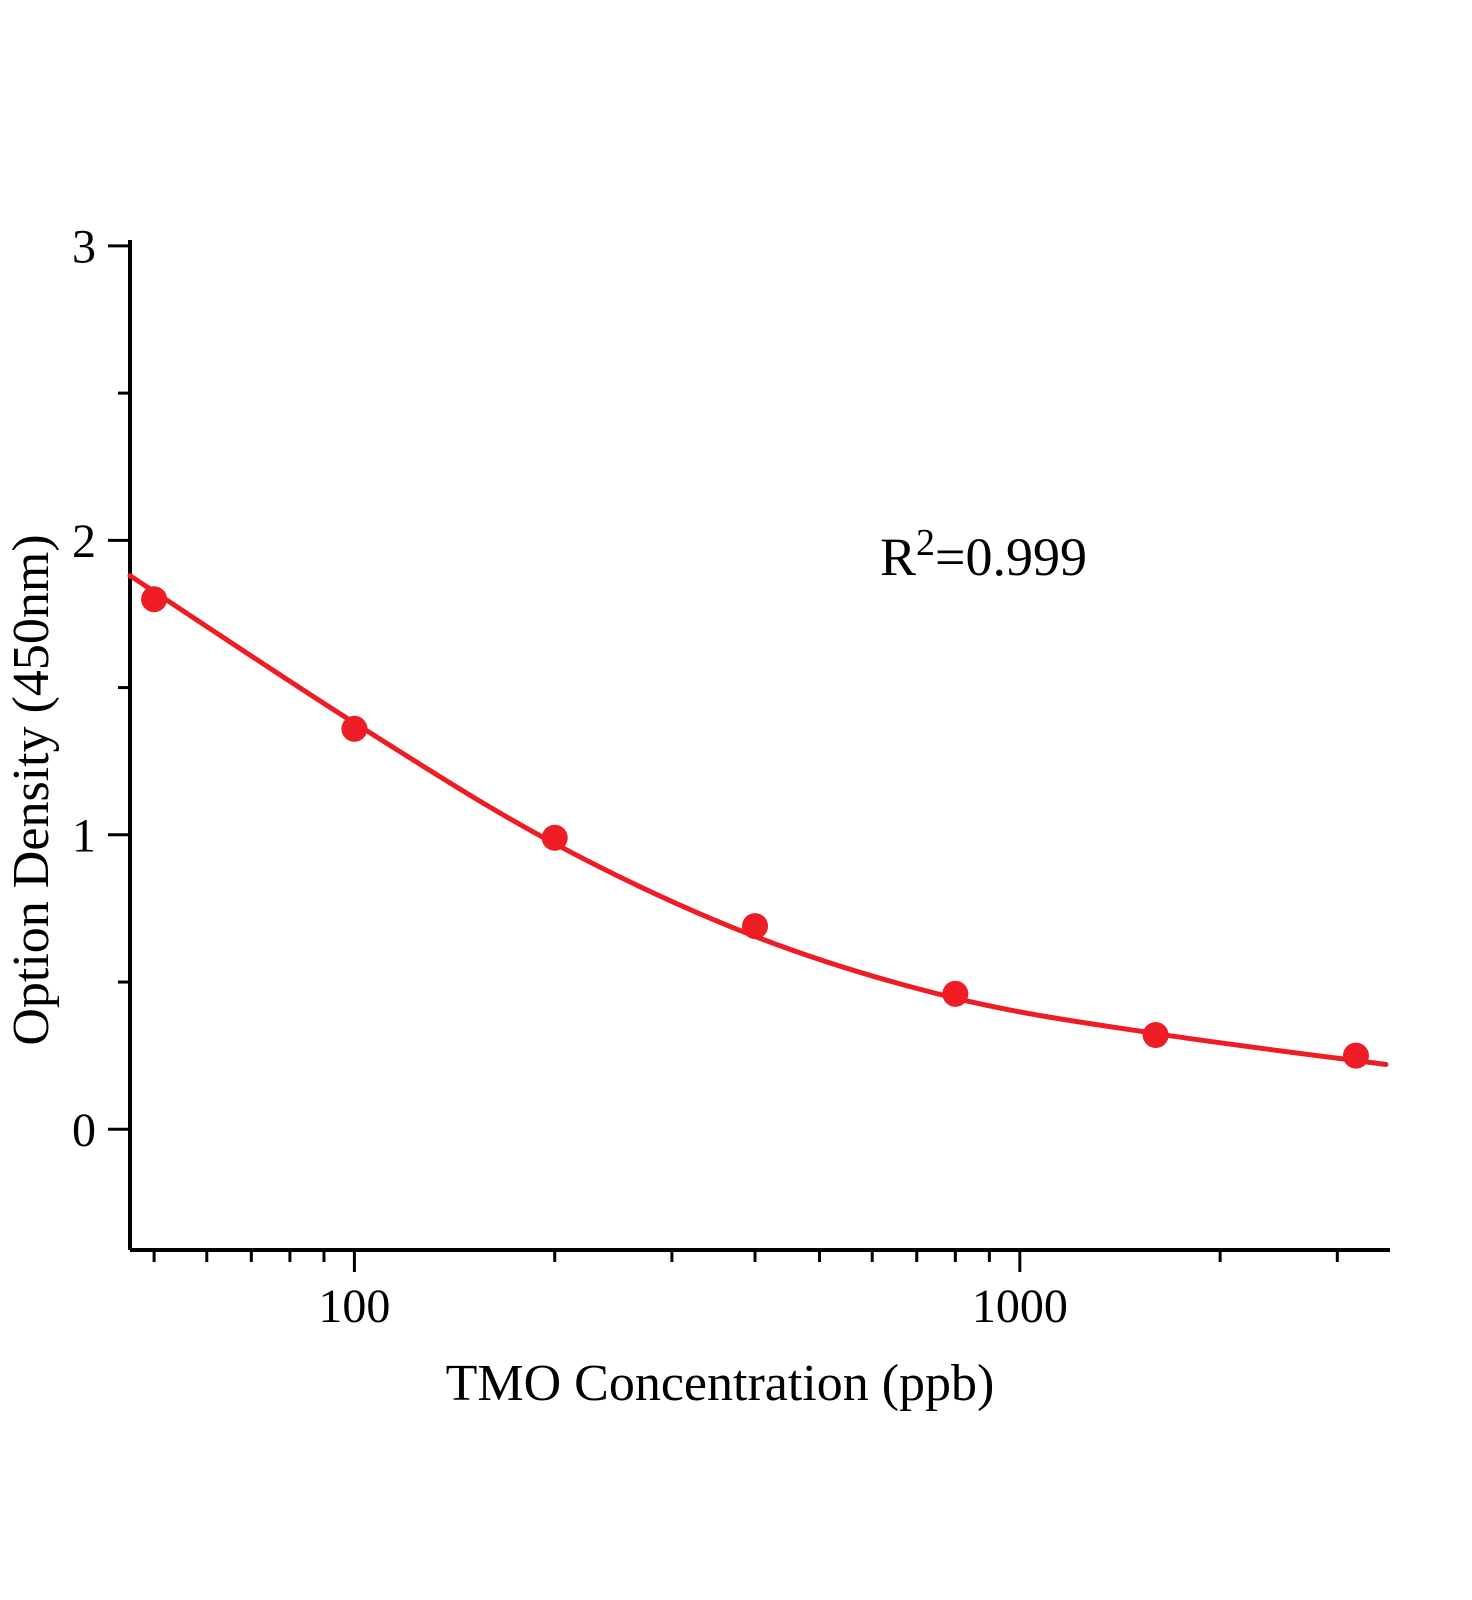 Image resolution: width=1472 pixels, height=1600 pixels. Describe the element at coordinates (720, 1383) in the screenshot. I see `x-axis-title: TMO Concentration (ppb)` at that location.